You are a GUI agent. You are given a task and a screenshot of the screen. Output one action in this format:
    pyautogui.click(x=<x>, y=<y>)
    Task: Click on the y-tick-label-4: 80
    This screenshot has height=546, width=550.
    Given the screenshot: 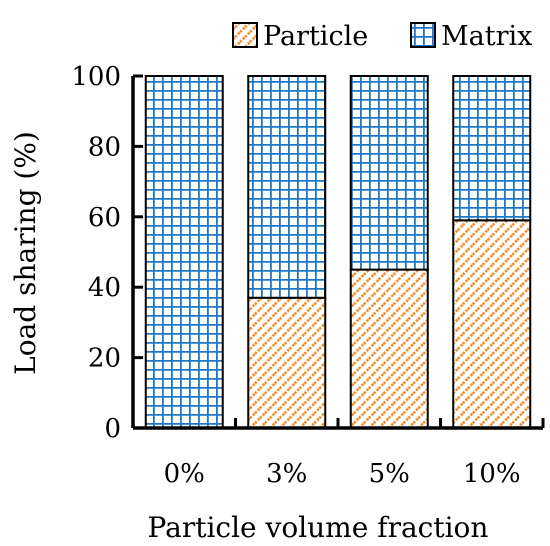 What is the action you would take?
    pyautogui.click(x=104, y=147)
    